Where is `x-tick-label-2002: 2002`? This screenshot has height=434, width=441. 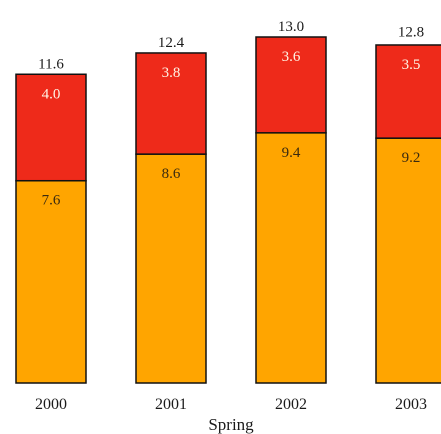
x-tick-label-2002: 2002 is located at coordinates (291, 404).